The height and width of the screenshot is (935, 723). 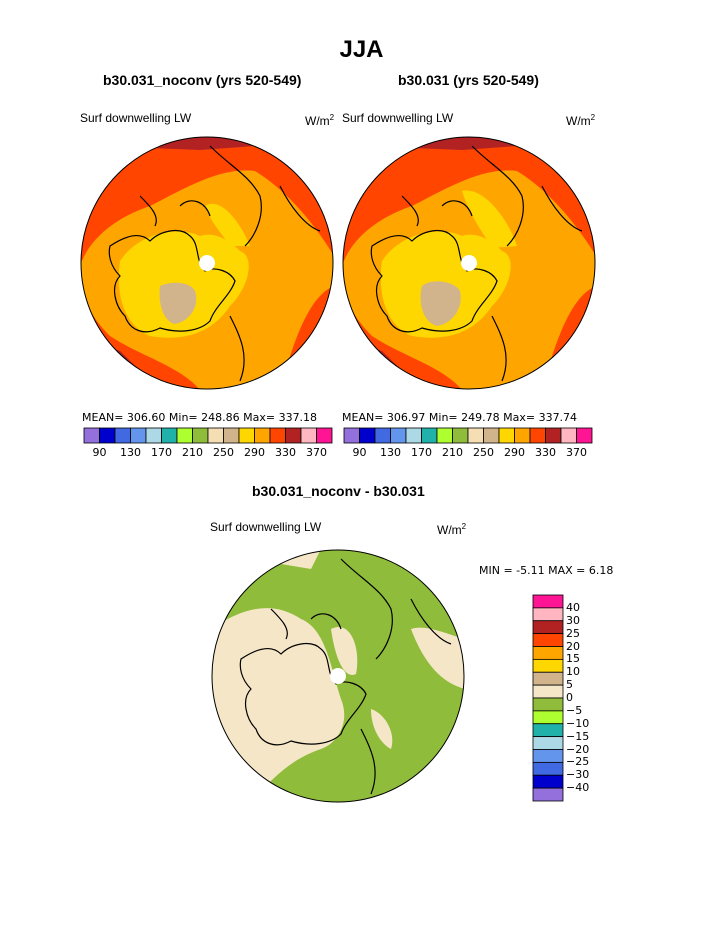 I want to click on diff-minmax: MIN = -5.11 MAX = 6.18, so click(x=546, y=570).